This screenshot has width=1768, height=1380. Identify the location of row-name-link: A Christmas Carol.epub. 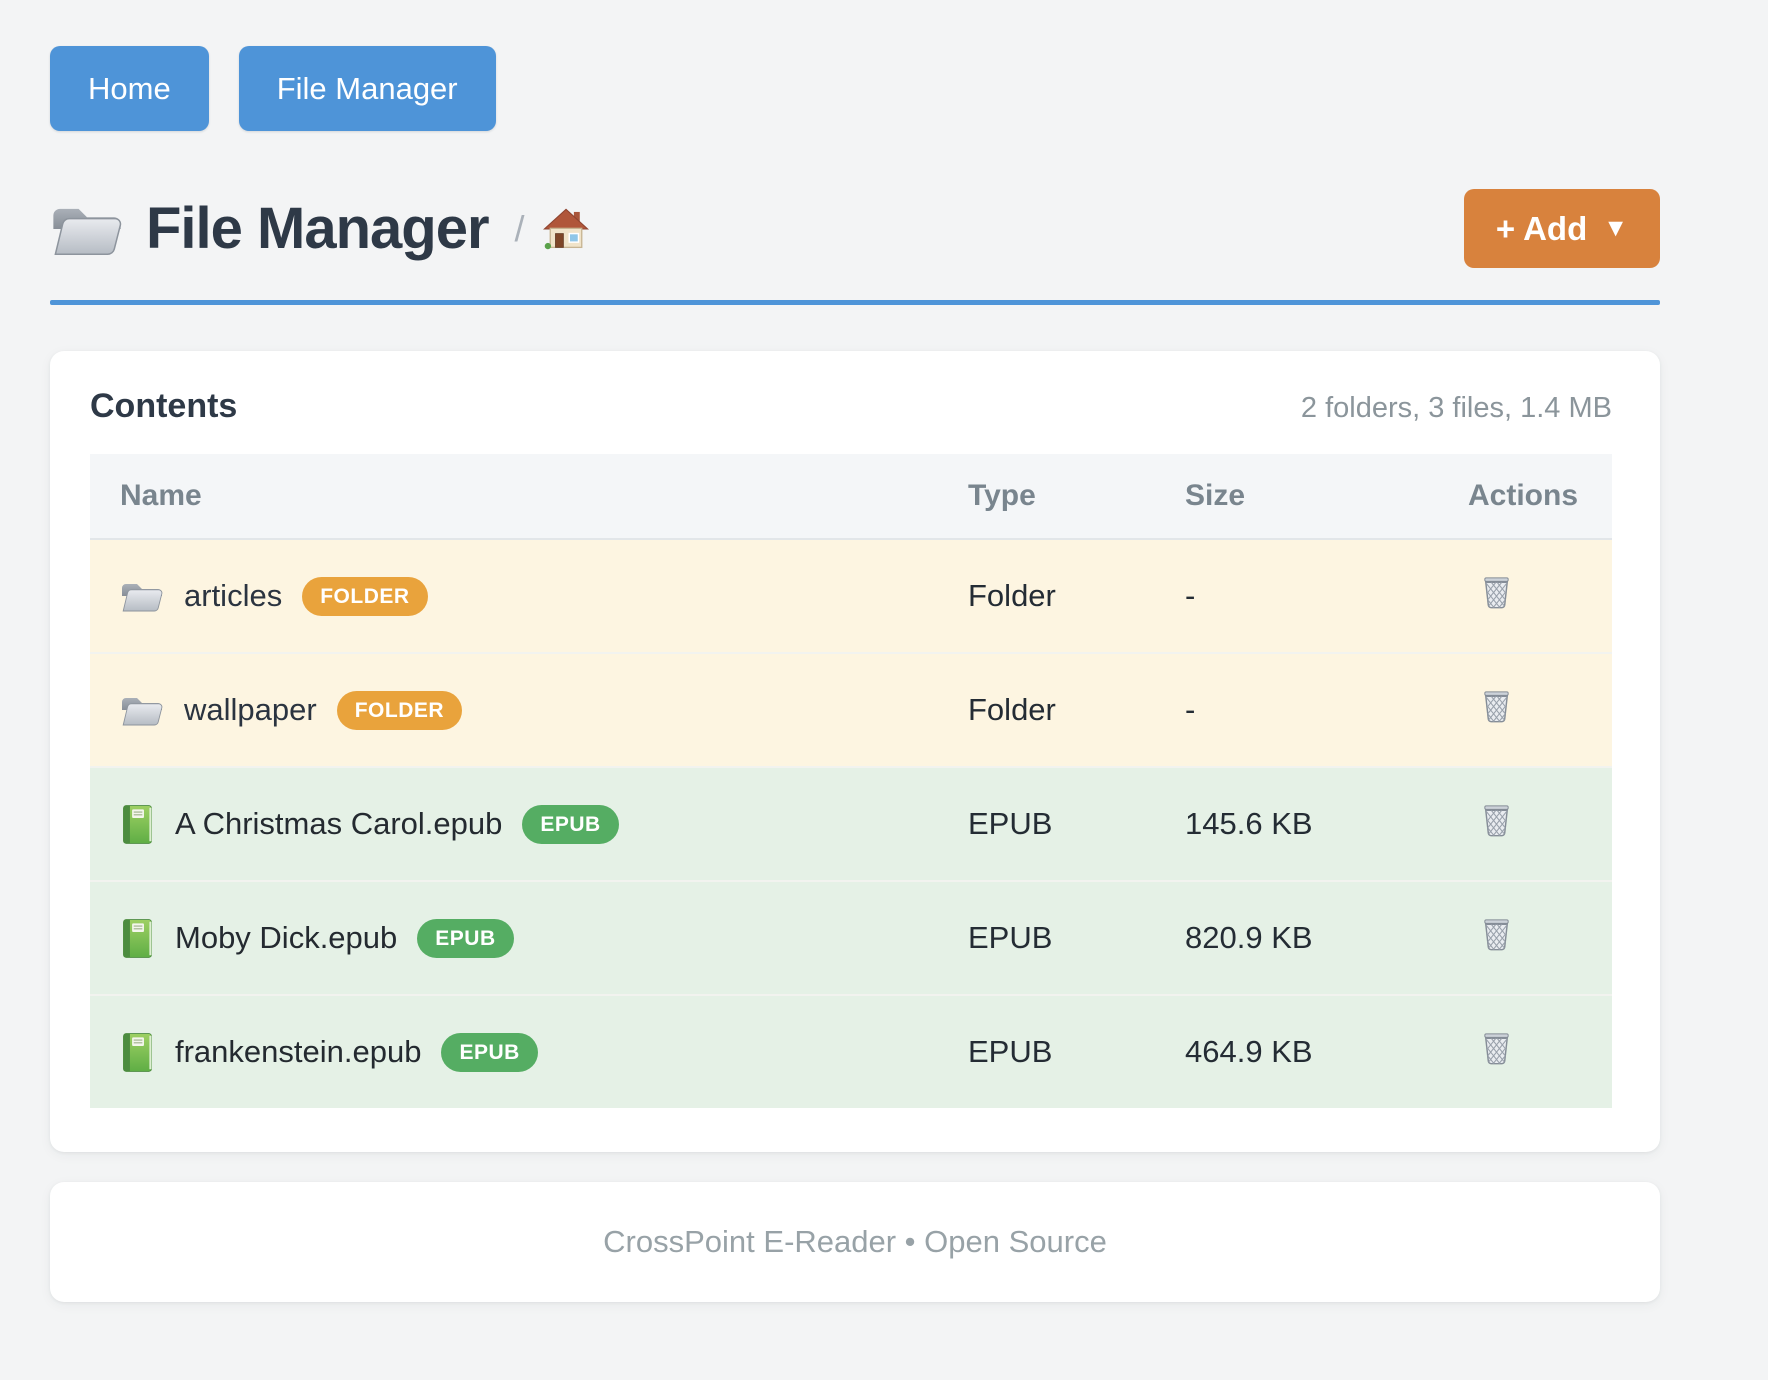
(339, 823).